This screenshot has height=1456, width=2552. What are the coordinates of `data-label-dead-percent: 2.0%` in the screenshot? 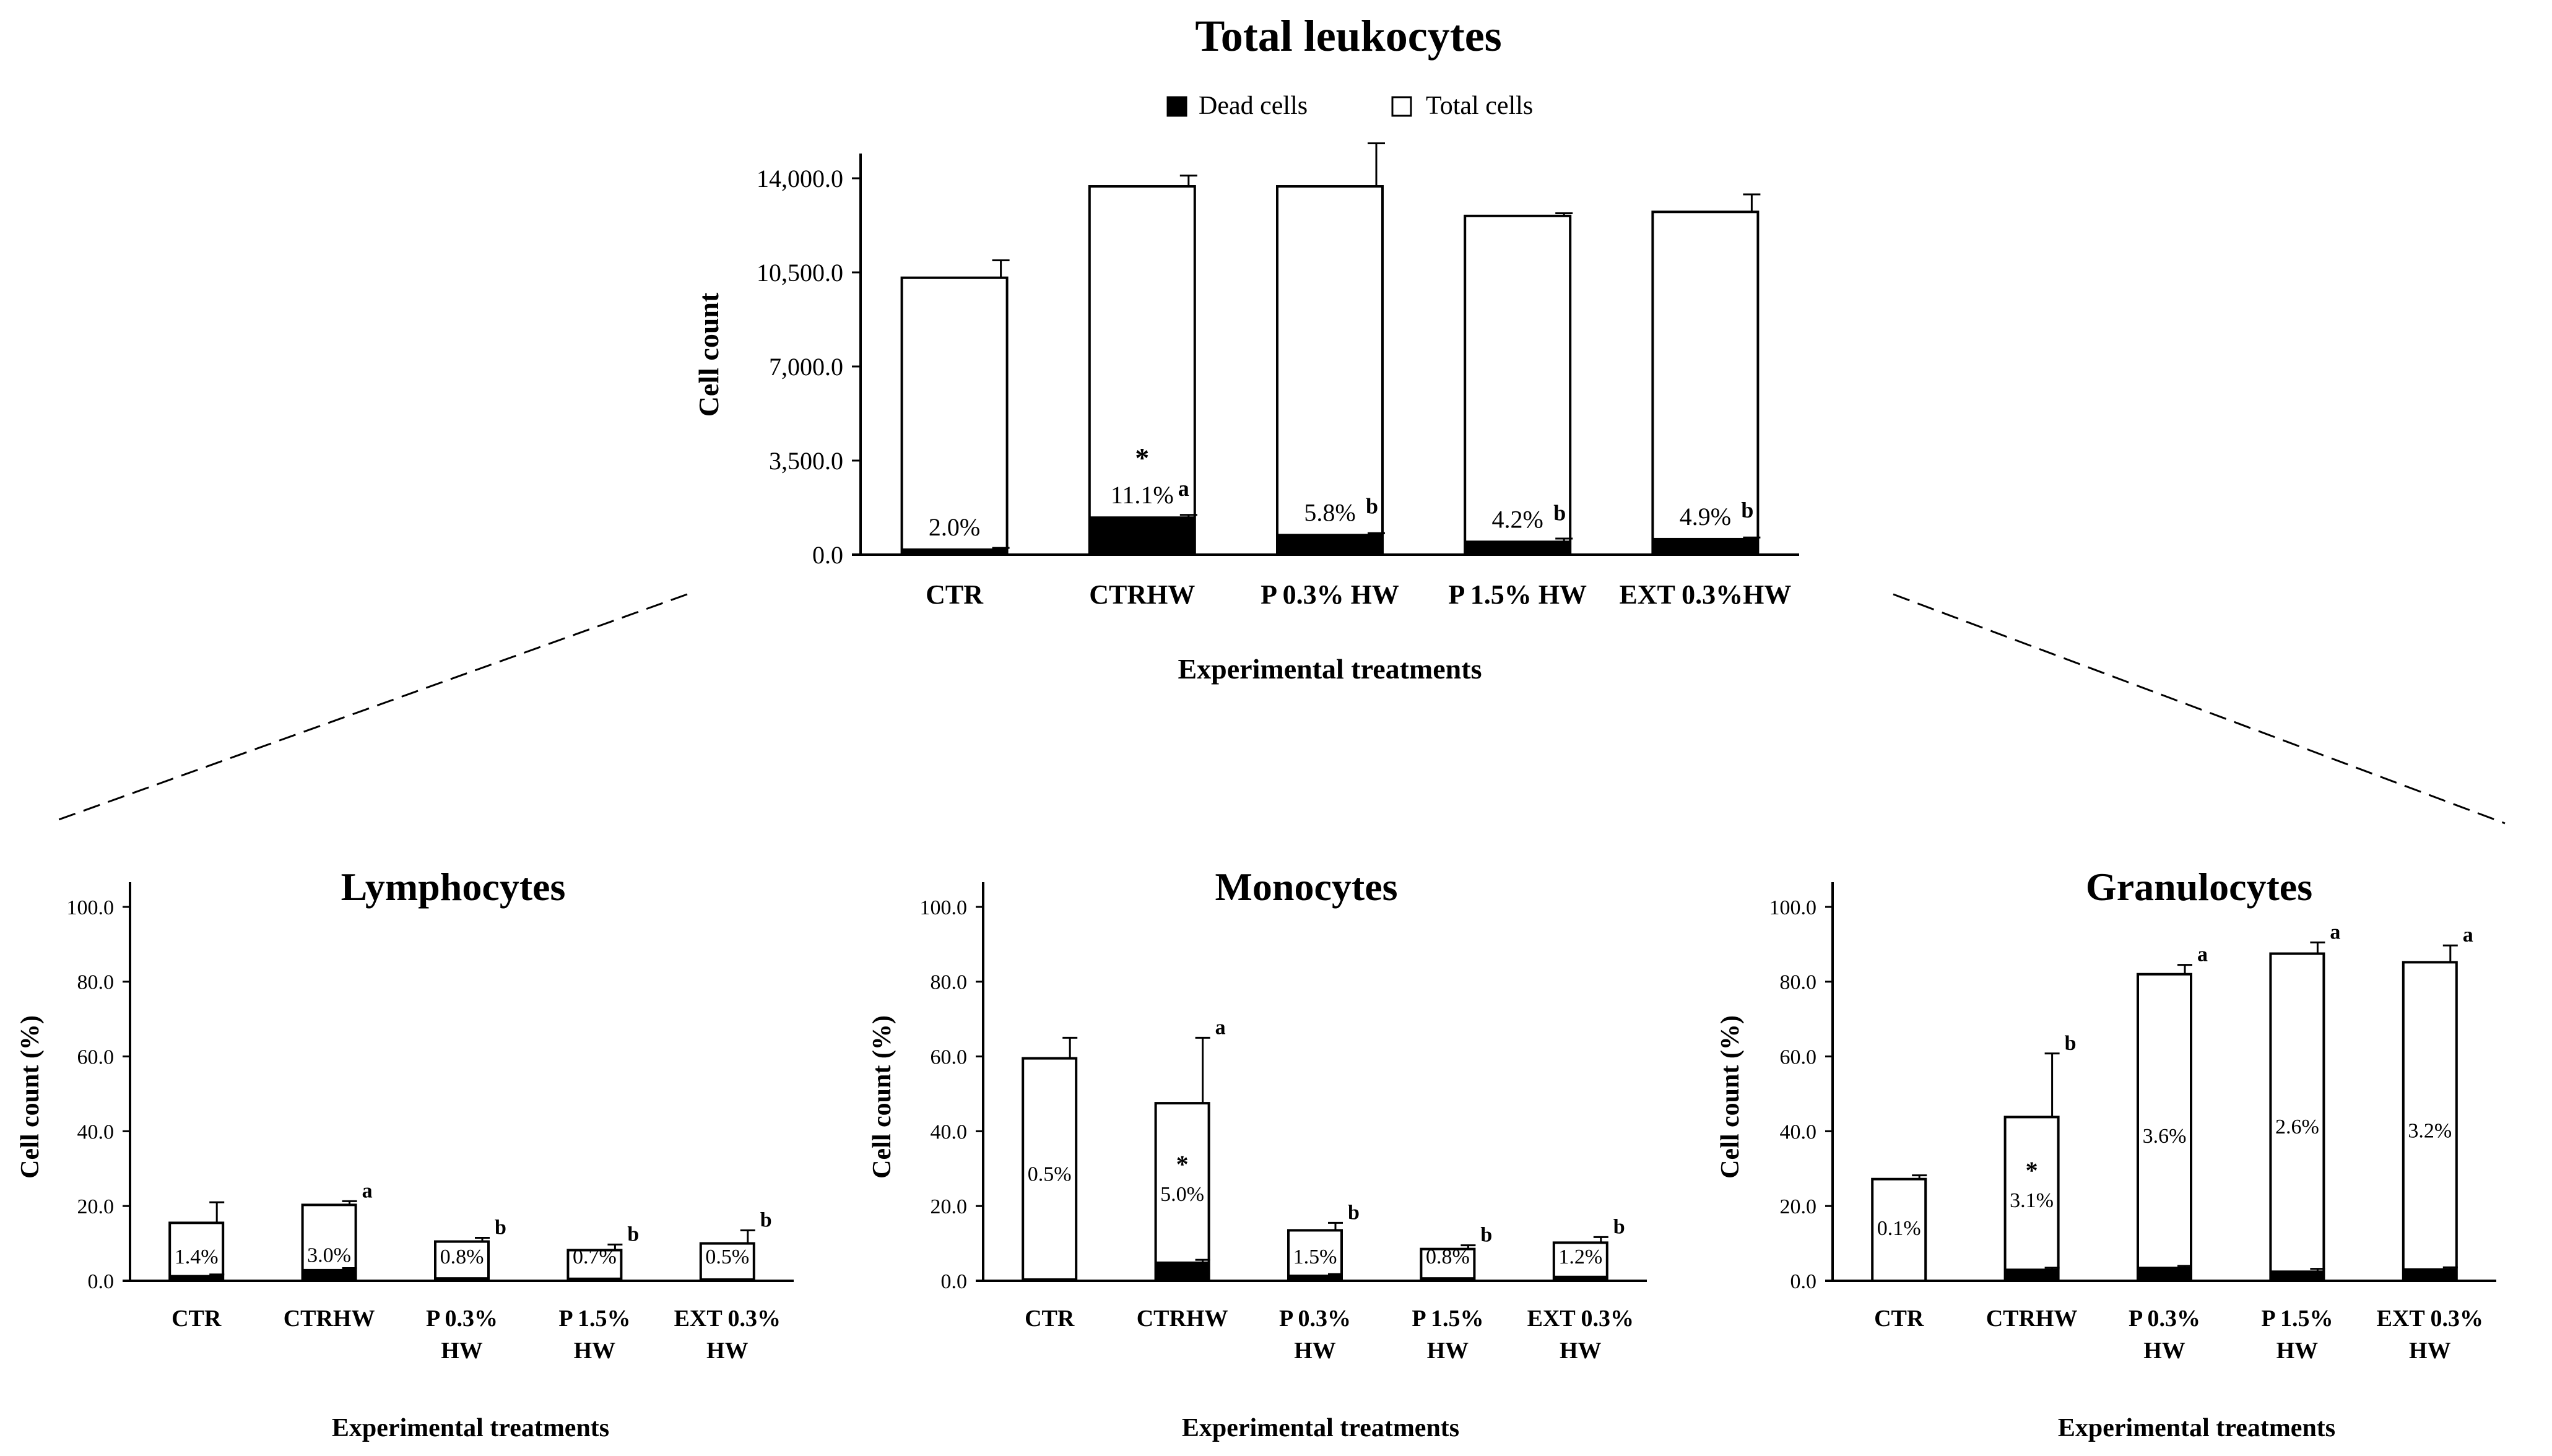 It's located at (955, 527).